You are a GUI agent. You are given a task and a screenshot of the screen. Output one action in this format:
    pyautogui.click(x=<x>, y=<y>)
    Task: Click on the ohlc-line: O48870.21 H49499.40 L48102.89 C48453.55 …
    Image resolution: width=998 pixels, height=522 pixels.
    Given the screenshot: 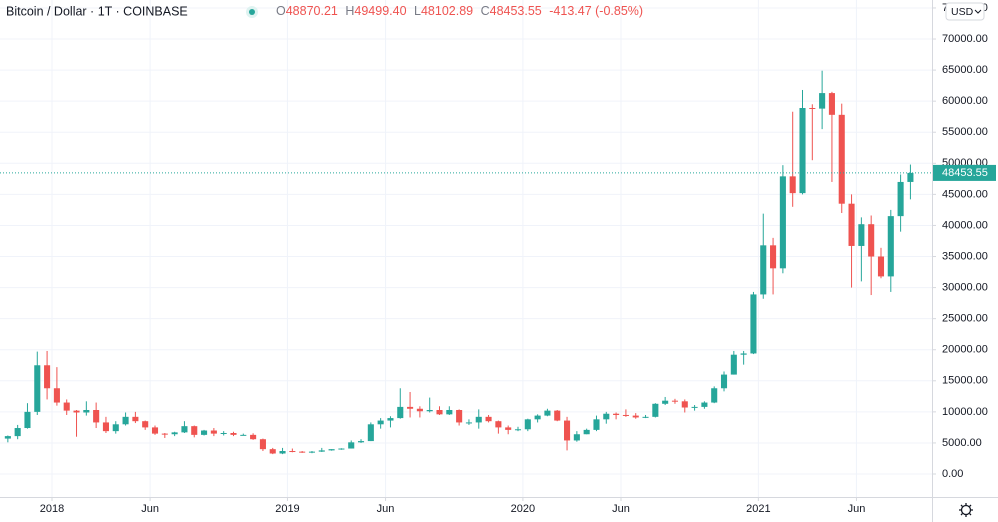 What is the action you would take?
    pyautogui.click(x=459, y=11)
    